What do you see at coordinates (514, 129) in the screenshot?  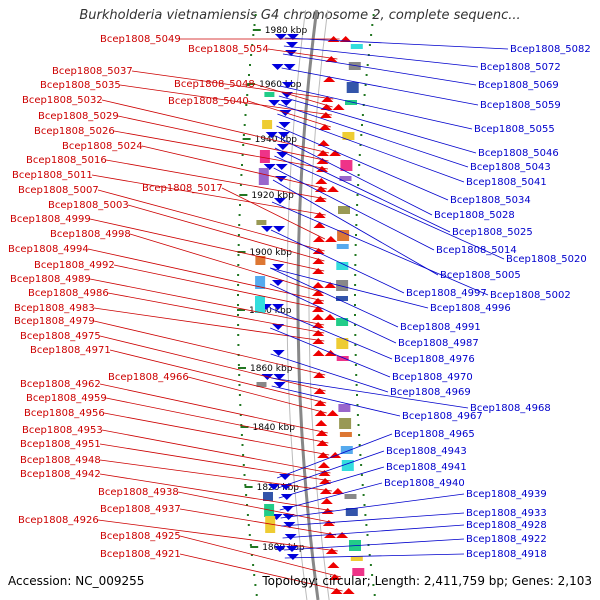 I see `right-gene-label: Bcep1808_5055` at bounding box center [514, 129].